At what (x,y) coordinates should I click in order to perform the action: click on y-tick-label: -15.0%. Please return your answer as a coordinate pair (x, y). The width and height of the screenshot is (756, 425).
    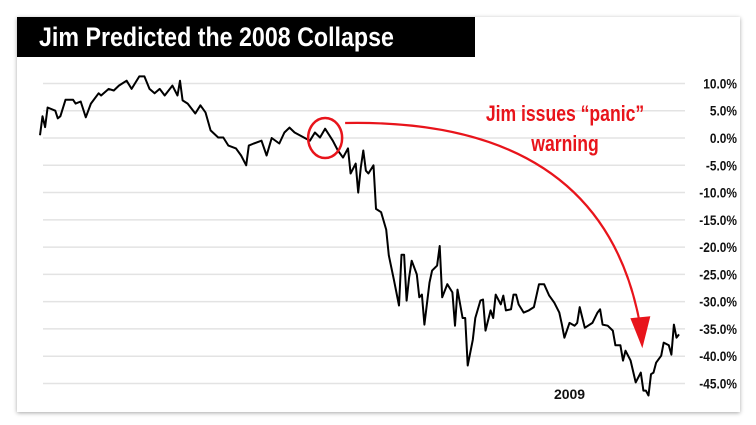
    Looking at the image, I should click on (718, 220).